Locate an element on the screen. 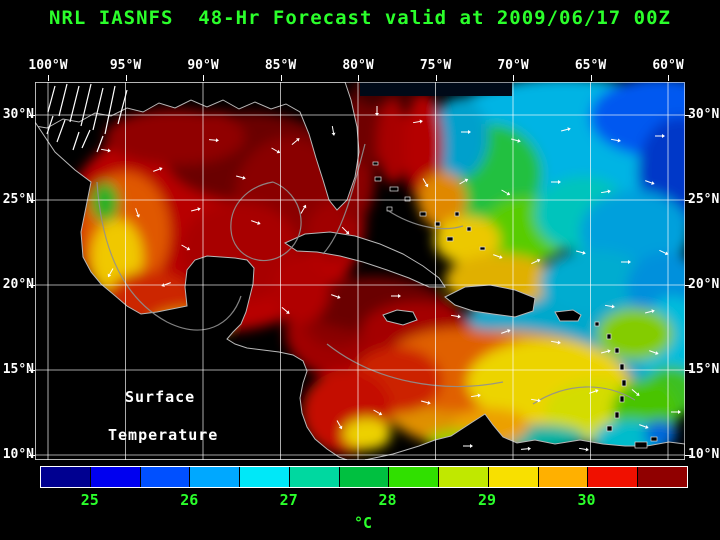  temperature-colorbar is located at coordinates (364, 477).